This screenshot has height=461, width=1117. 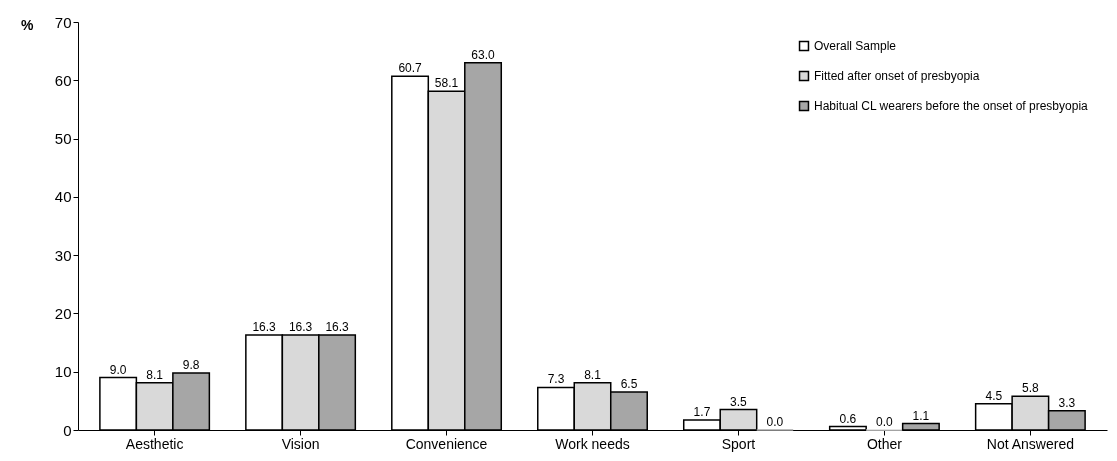 I want to click on y-tick-label: 0, so click(x=67, y=430).